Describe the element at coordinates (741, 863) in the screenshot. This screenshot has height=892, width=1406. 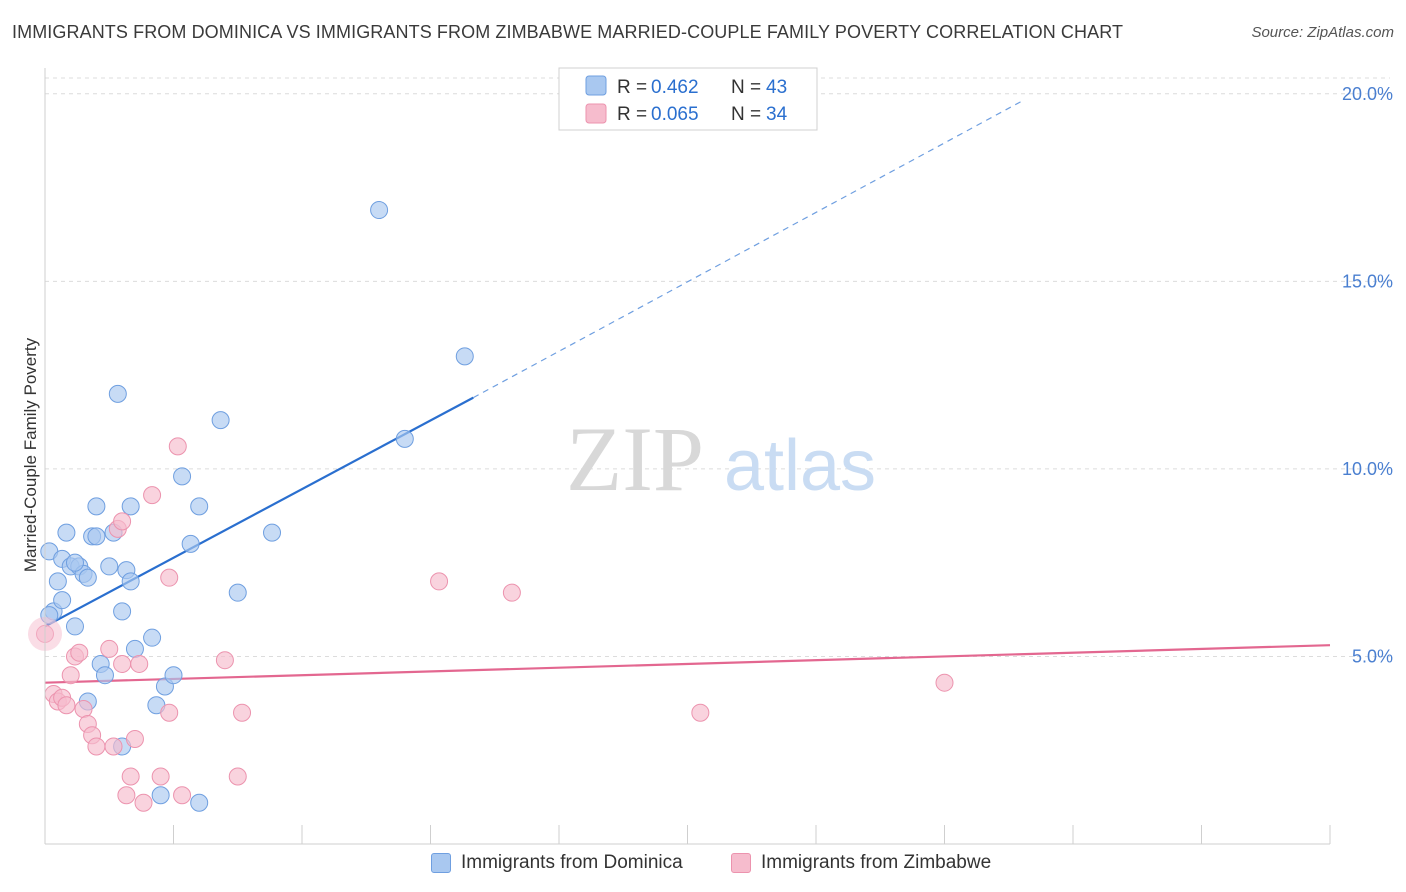
I see `bottom-legend-swatch-zimbabwe` at that location.